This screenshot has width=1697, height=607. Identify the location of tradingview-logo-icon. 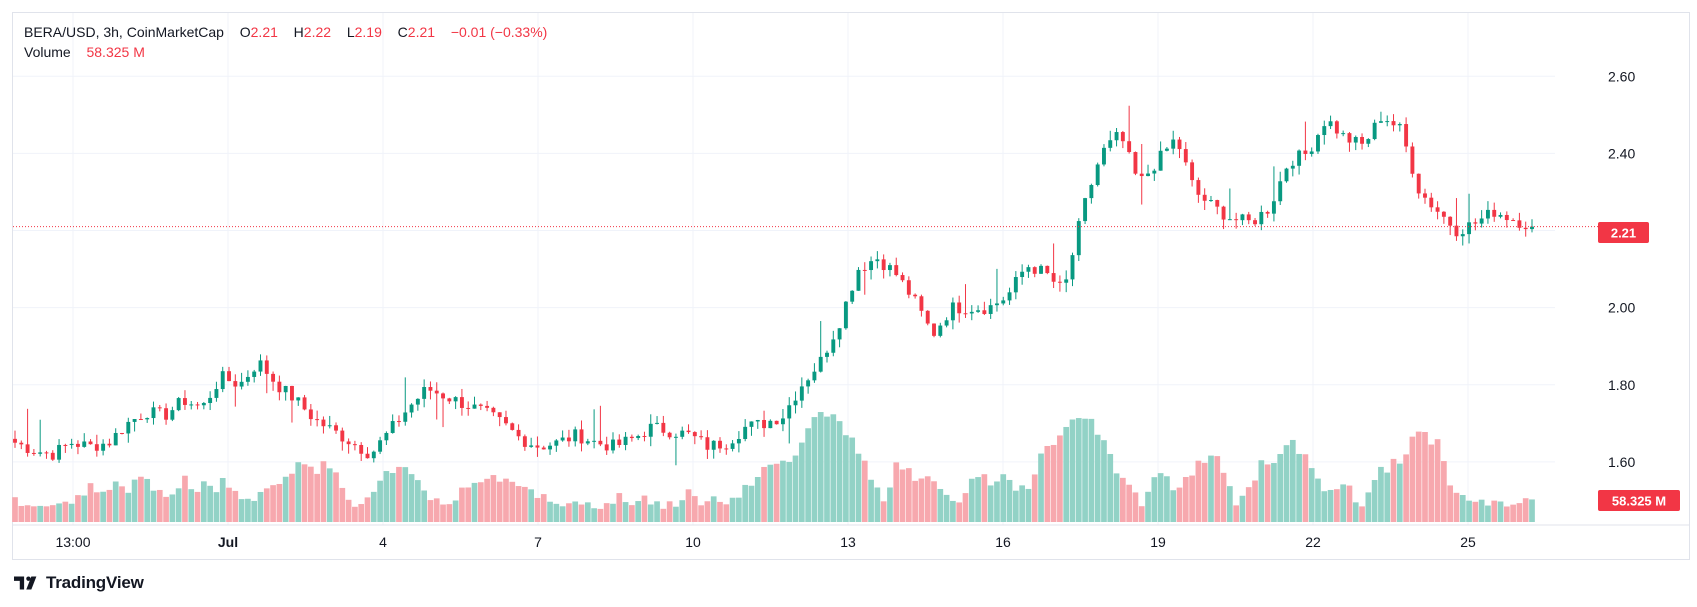
(27, 583).